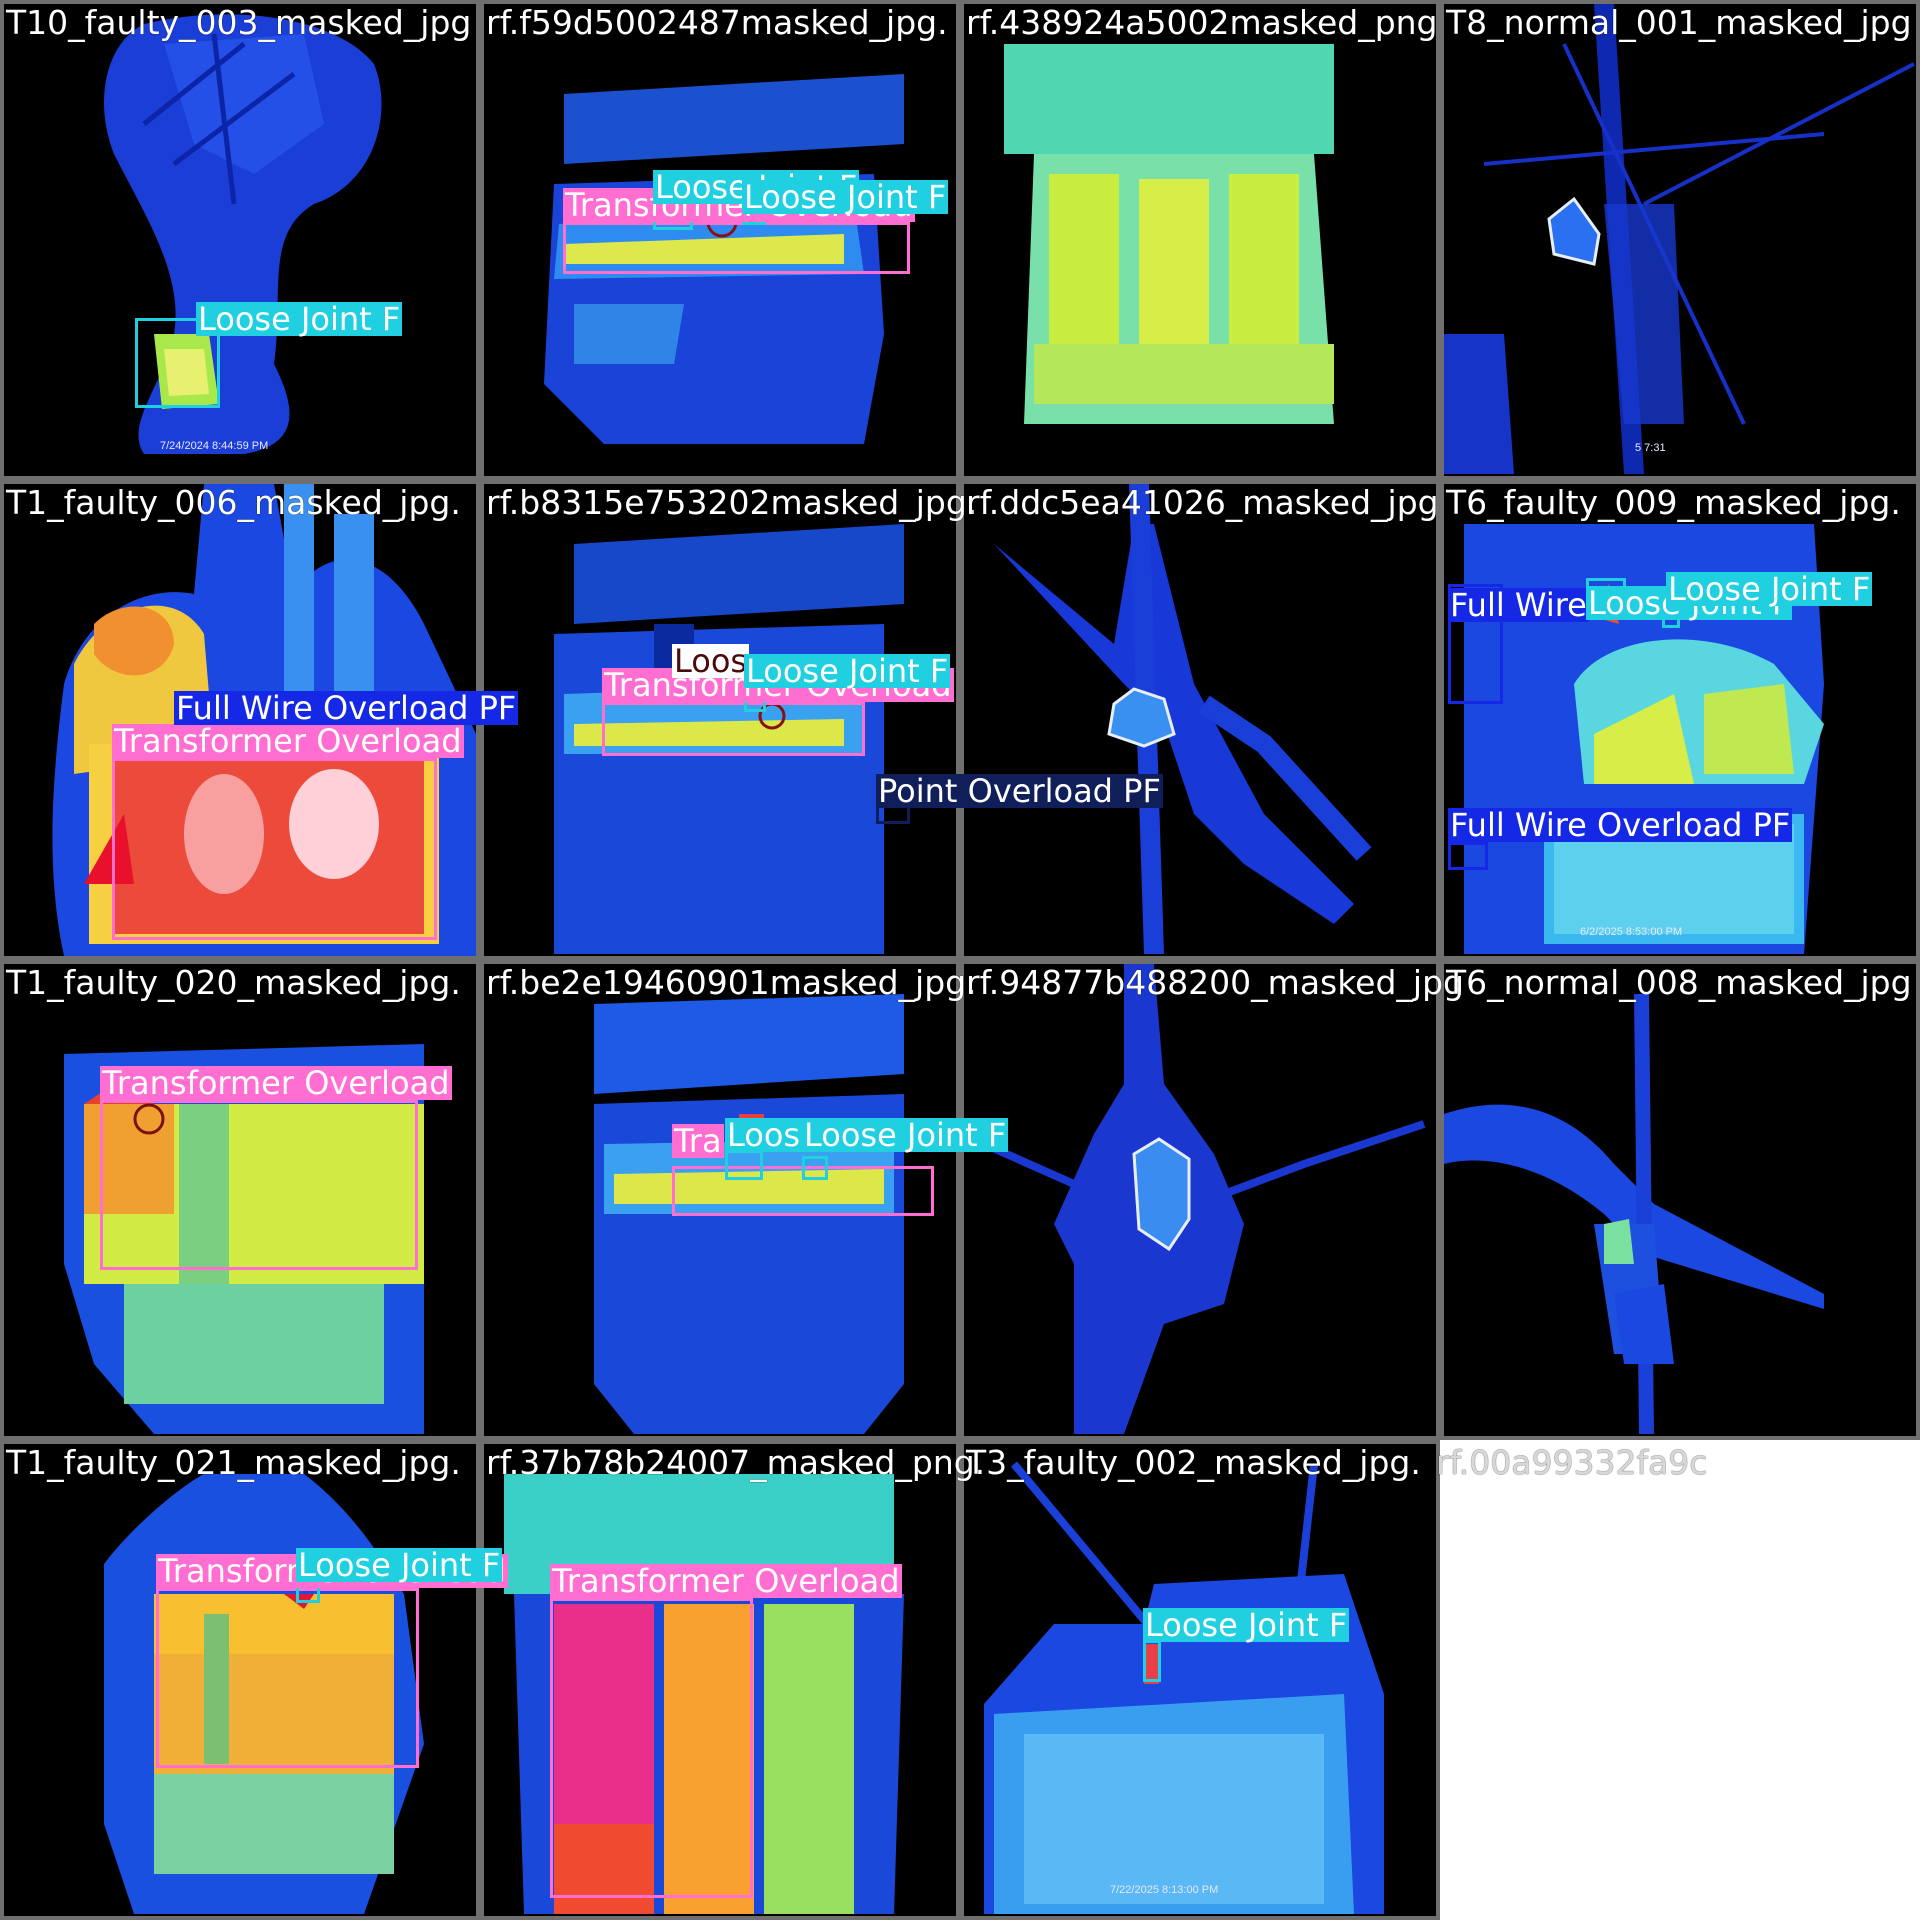  Describe the element at coordinates (1019, 791) in the screenshot. I see `label-point-overload: Point Overload PF` at that location.